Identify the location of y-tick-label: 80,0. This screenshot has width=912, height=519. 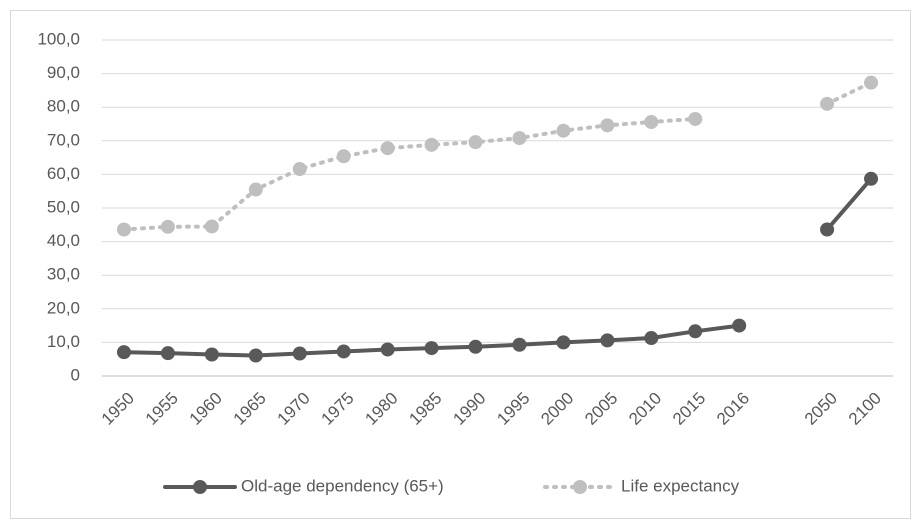
(63, 106).